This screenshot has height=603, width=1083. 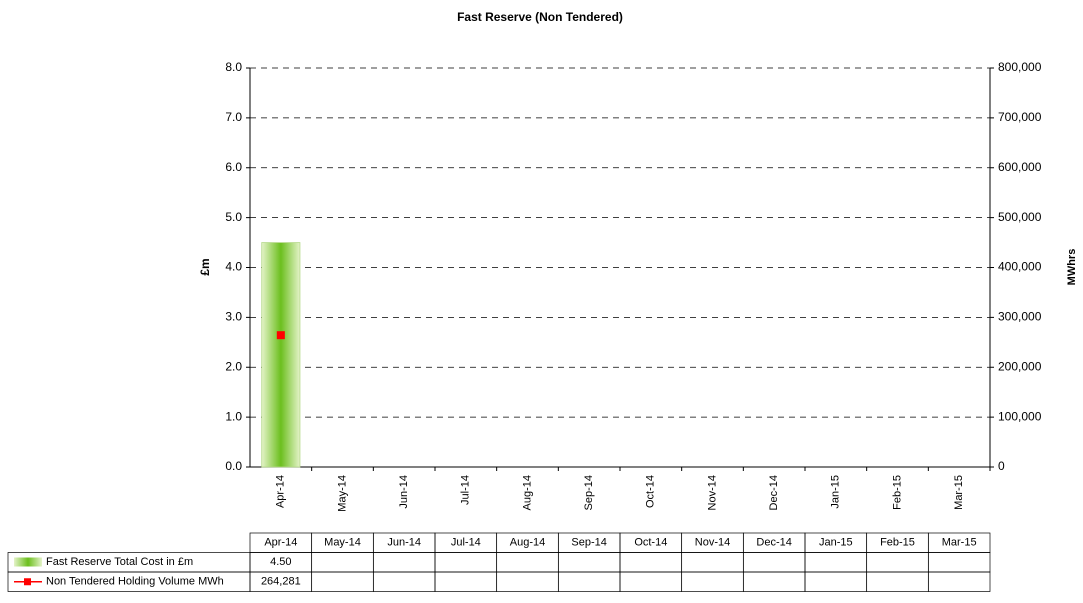 I want to click on table-value: 264,281, so click(x=281, y=582).